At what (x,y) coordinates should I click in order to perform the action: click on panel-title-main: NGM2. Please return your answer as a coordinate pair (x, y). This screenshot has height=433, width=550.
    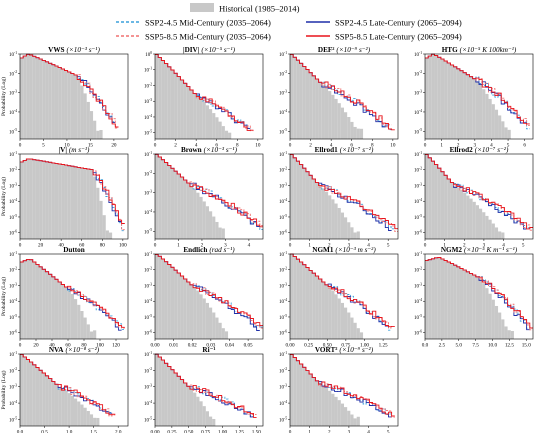
    Looking at the image, I should click on (452, 250).